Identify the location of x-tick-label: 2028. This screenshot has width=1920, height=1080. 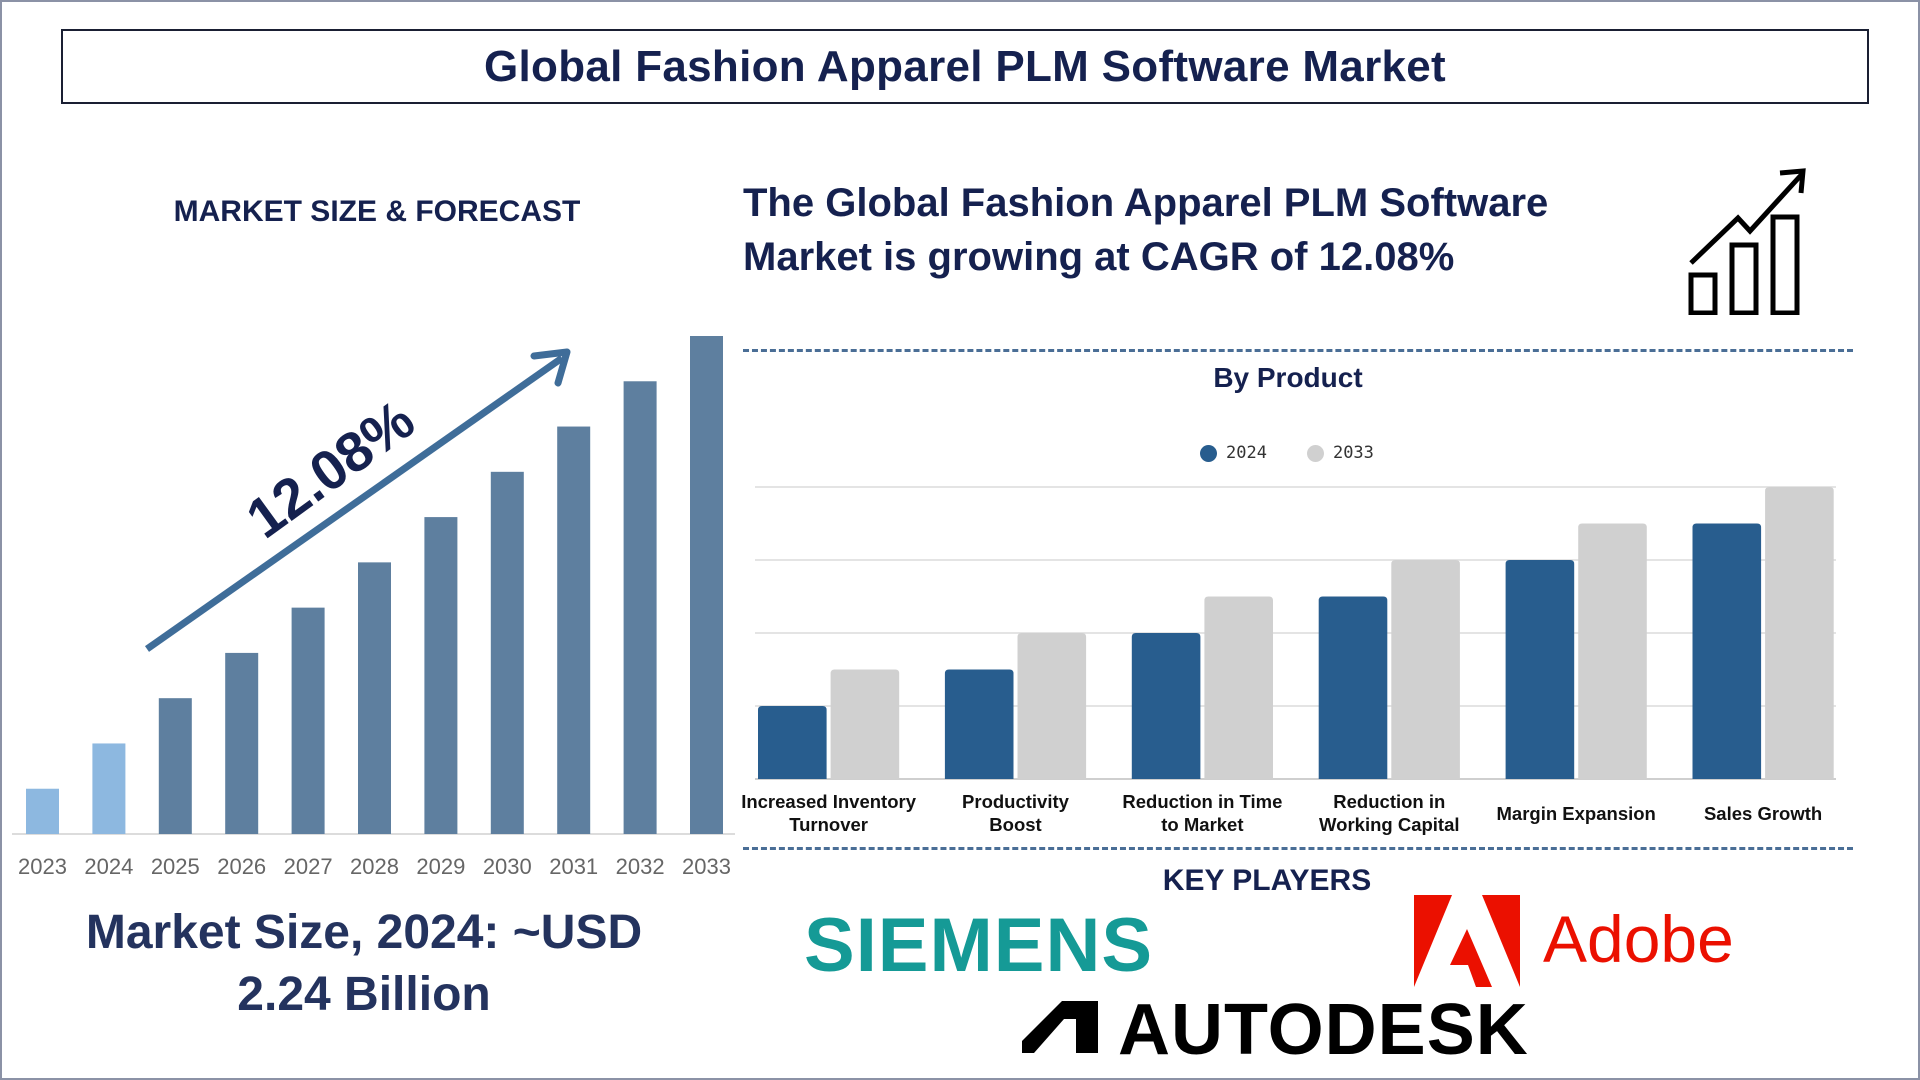
(374, 866).